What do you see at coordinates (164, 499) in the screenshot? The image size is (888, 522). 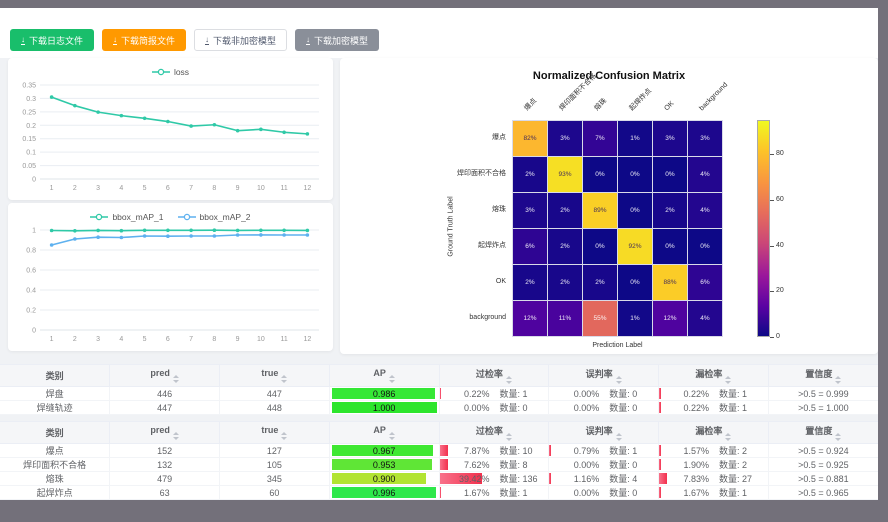 I see `cell-pred-count: 117` at bounding box center [164, 499].